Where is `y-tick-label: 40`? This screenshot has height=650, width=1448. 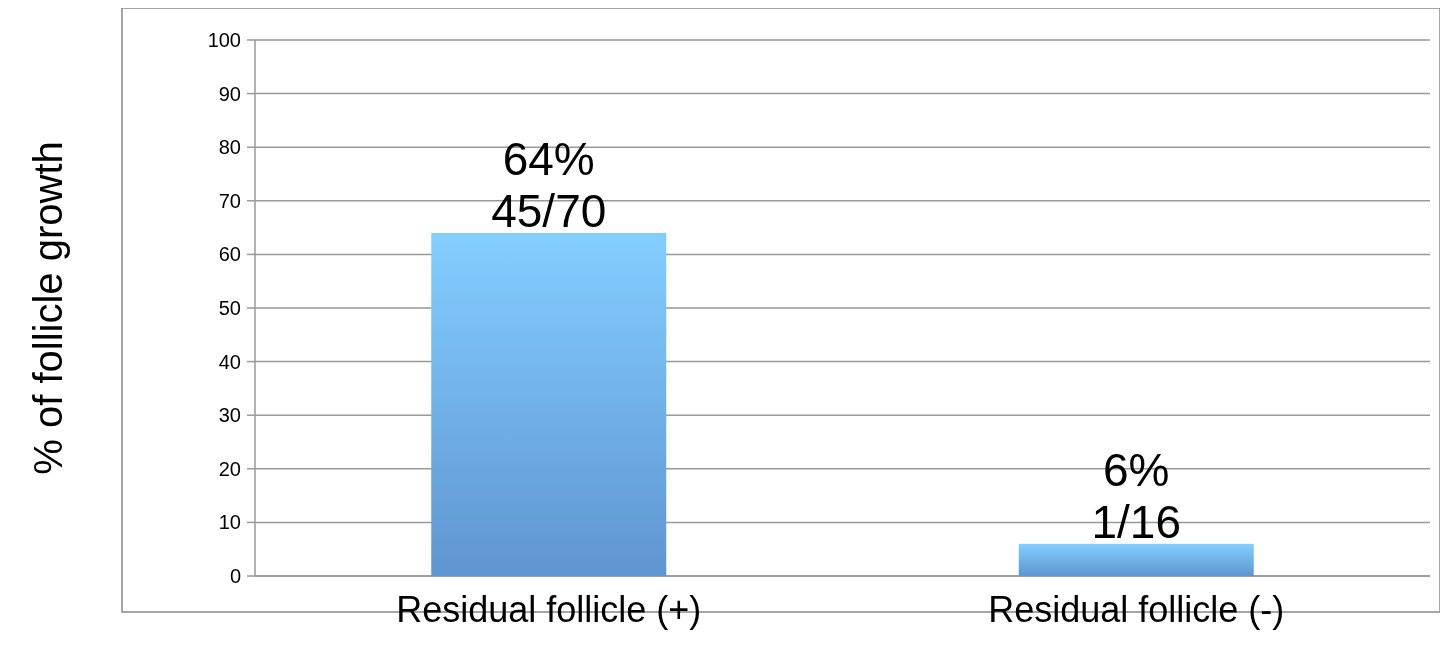 y-tick-label: 40 is located at coordinates (229, 361).